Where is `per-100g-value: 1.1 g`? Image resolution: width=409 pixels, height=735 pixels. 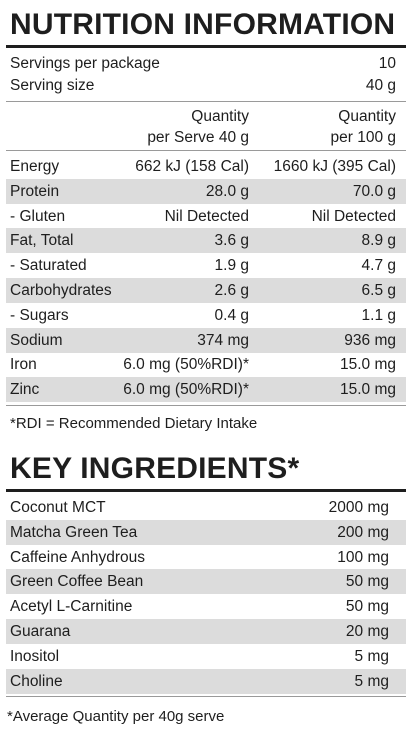 per-100g-value: 1.1 g is located at coordinates (378, 315).